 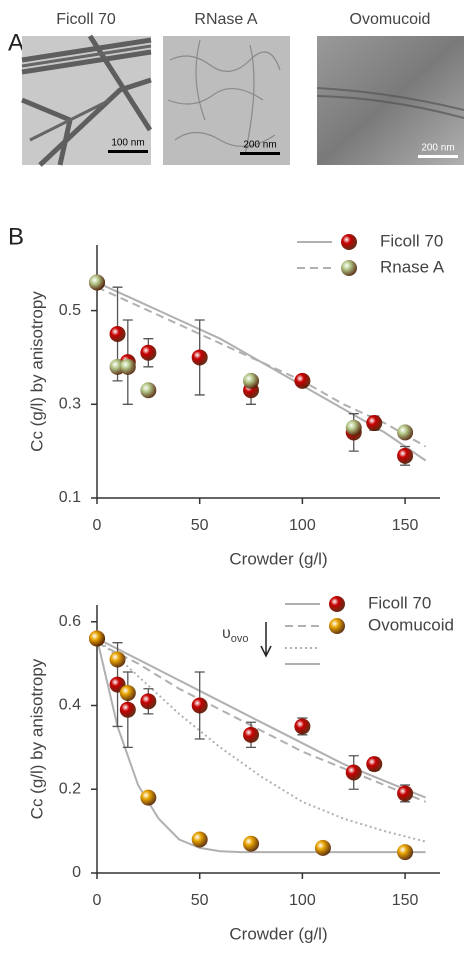 What do you see at coordinates (412, 266) in the screenshot?
I see `legend-label: Rnase A` at bounding box center [412, 266].